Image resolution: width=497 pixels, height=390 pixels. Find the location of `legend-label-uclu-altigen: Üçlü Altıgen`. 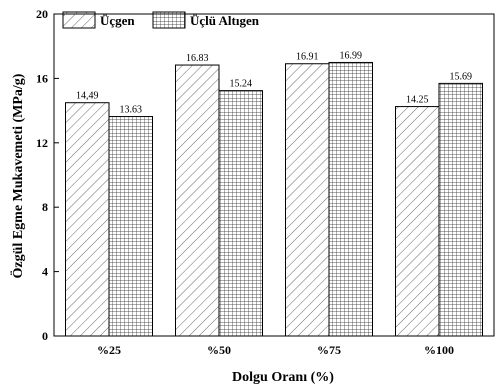

legend-label-uclu-altigen: Üçlü Altıgen is located at coordinates (225, 20).